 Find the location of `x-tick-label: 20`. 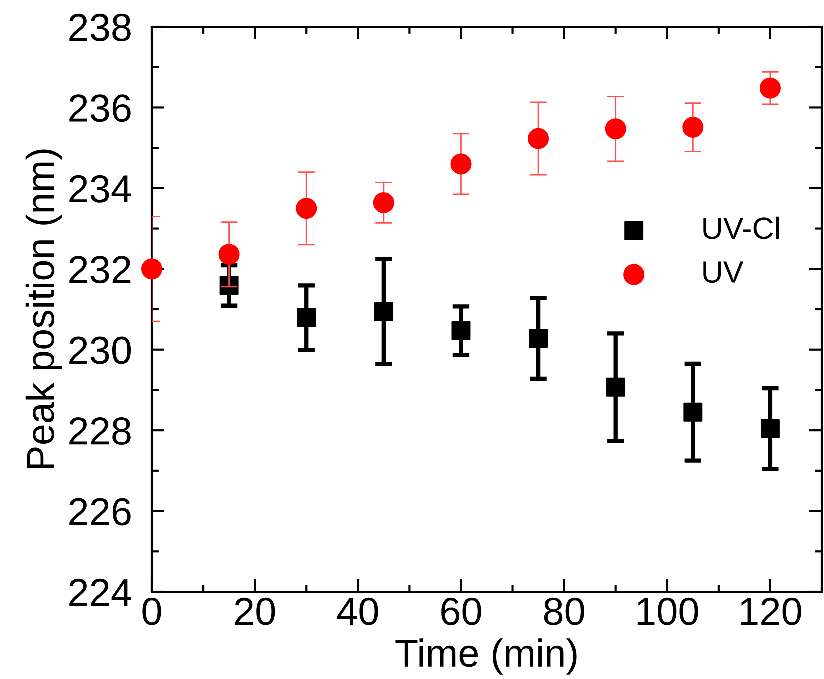

x-tick-label: 20 is located at coordinates (255, 612).